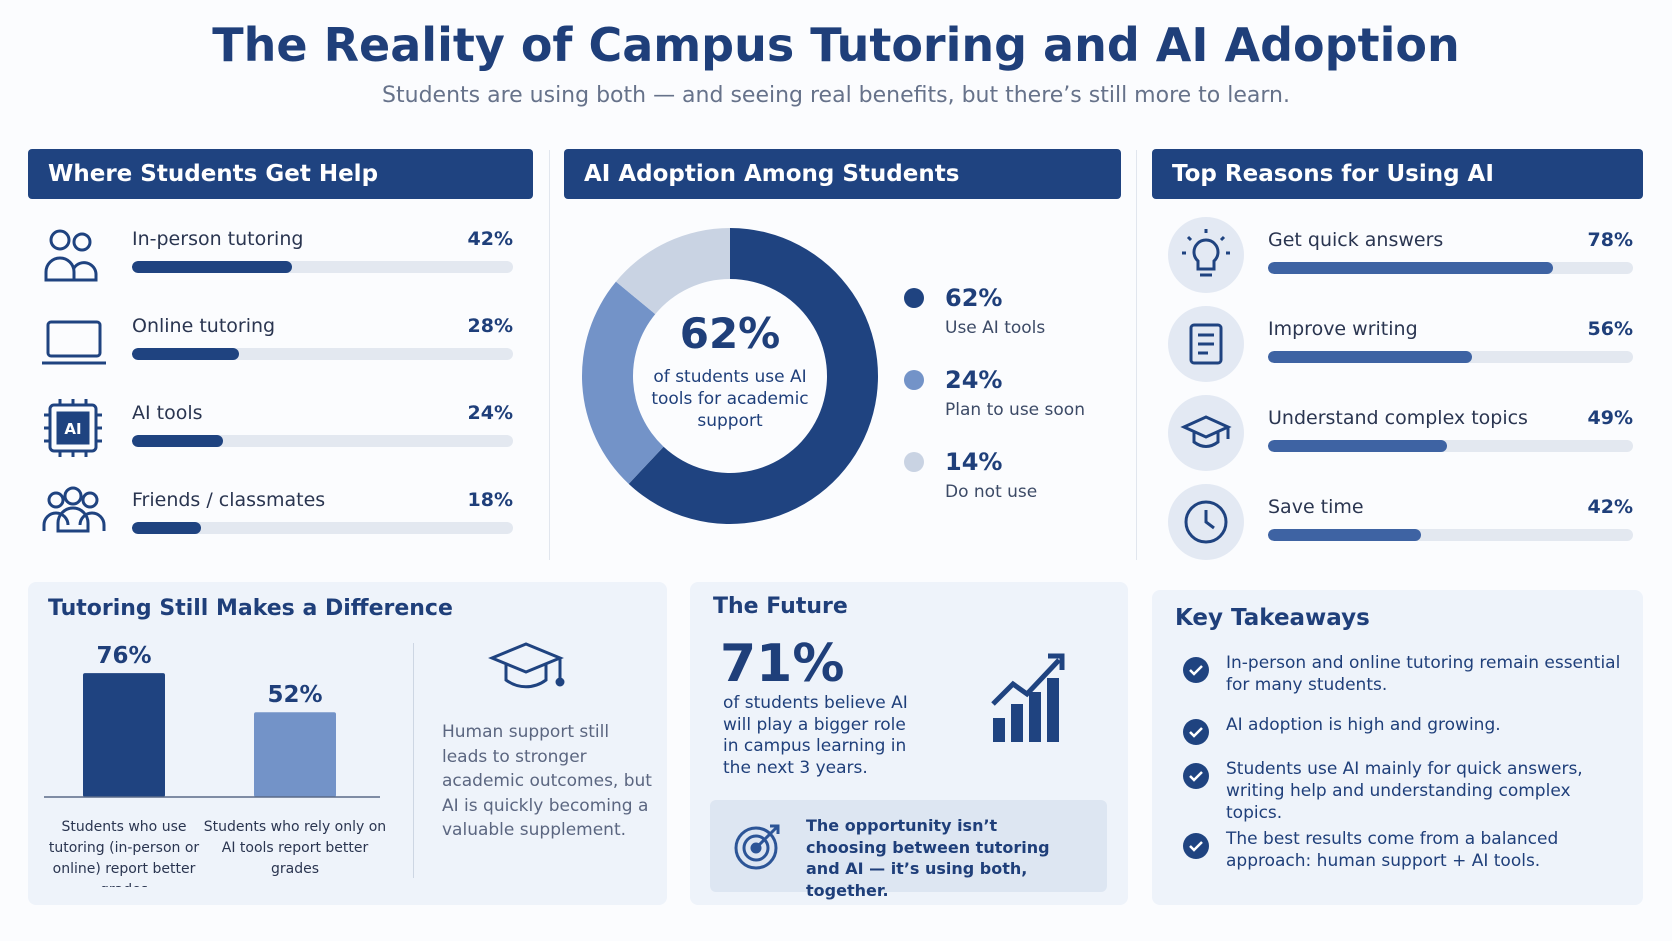 The width and height of the screenshot is (1672, 941). What do you see at coordinates (74, 381) in the screenshot?
I see `icons: AI` at bounding box center [74, 381].